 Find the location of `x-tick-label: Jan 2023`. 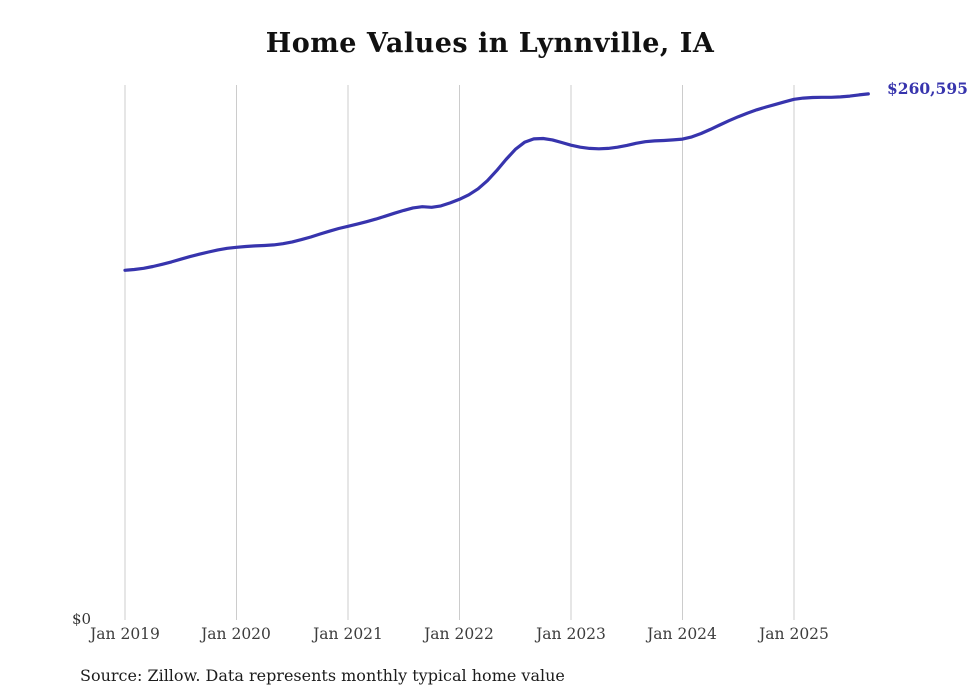

x-tick-label: Jan 2023 is located at coordinates (571, 634).